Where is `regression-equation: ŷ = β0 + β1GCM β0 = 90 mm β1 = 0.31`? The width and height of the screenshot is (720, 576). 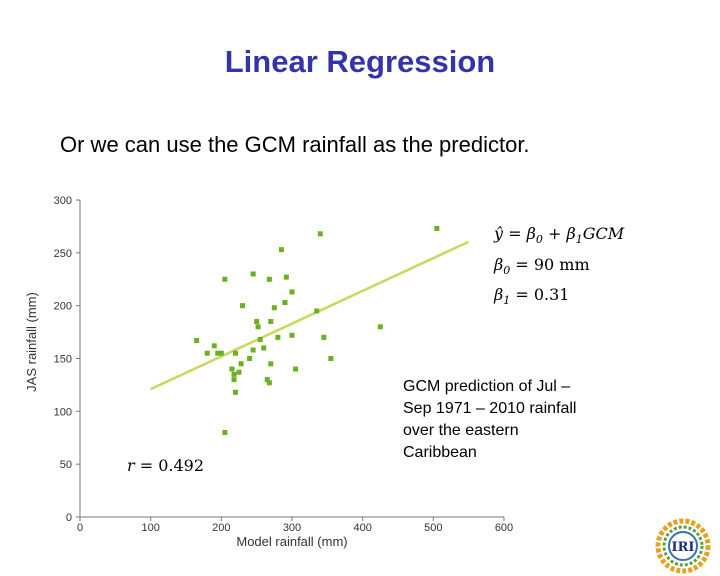
regression-equation: ŷ = β0 + β1GCM β0 = 90 mm β1 = 0.31 is located at coordinates (559, 265).